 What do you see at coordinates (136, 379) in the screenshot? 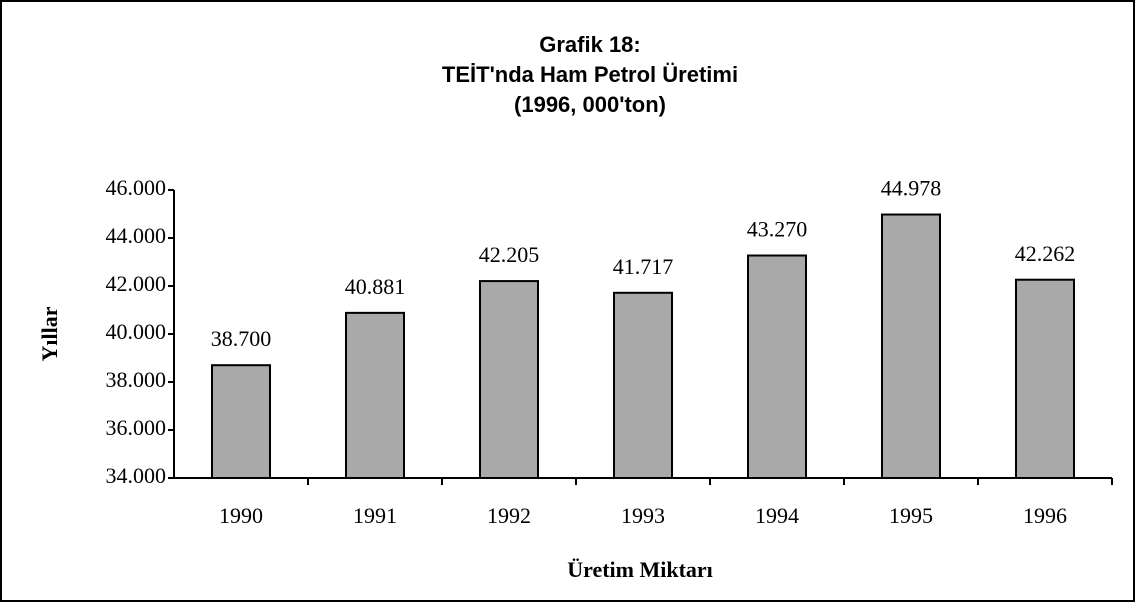
I see `y-tick-label: 38.000` at bounding box center [136, 379].